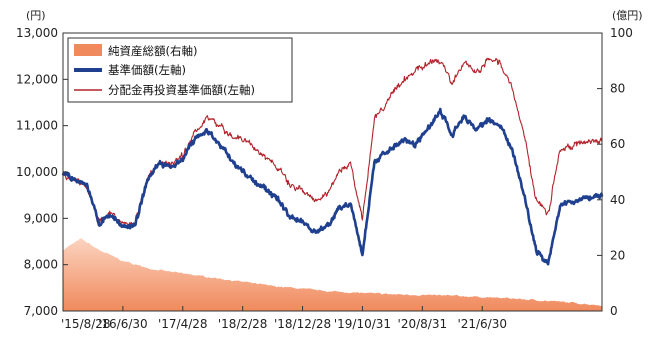 Image resolution: width=653 pixels, height=342 pixels. I want to click on x-axis-tick-label: '20/8/31, so click(423, 324).